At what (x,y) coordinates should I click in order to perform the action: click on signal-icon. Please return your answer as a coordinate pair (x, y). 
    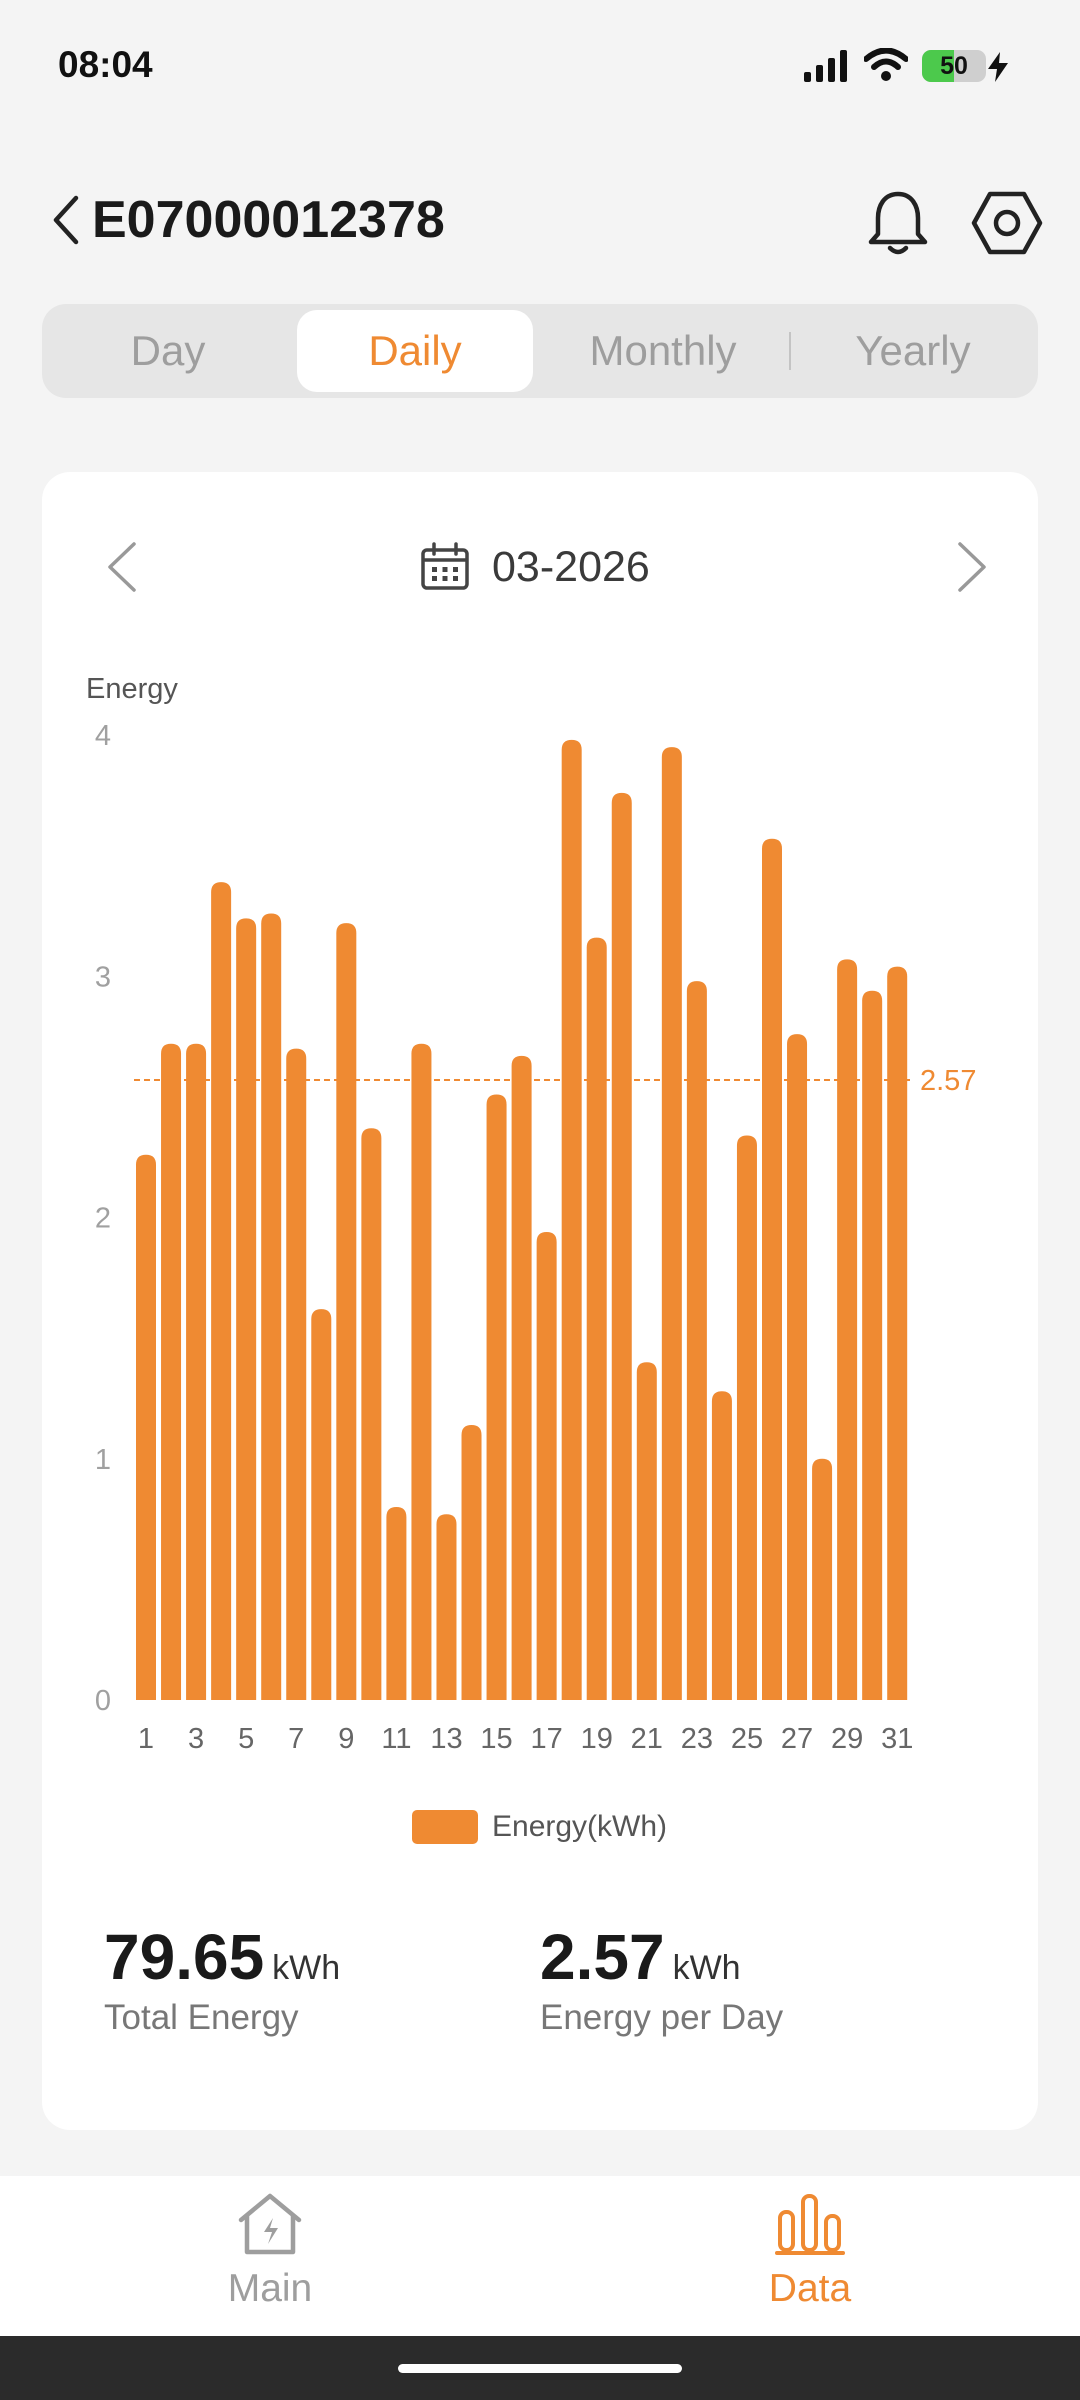
    Looking at the image, I should click on (825, 66).